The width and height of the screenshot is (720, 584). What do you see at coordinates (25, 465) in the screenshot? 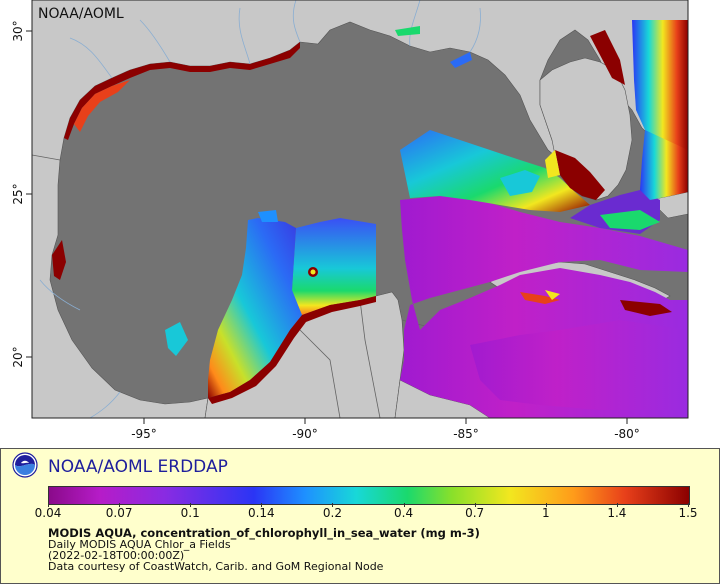
I see `noaa-logo-icon` at bounding box center [25, 465].